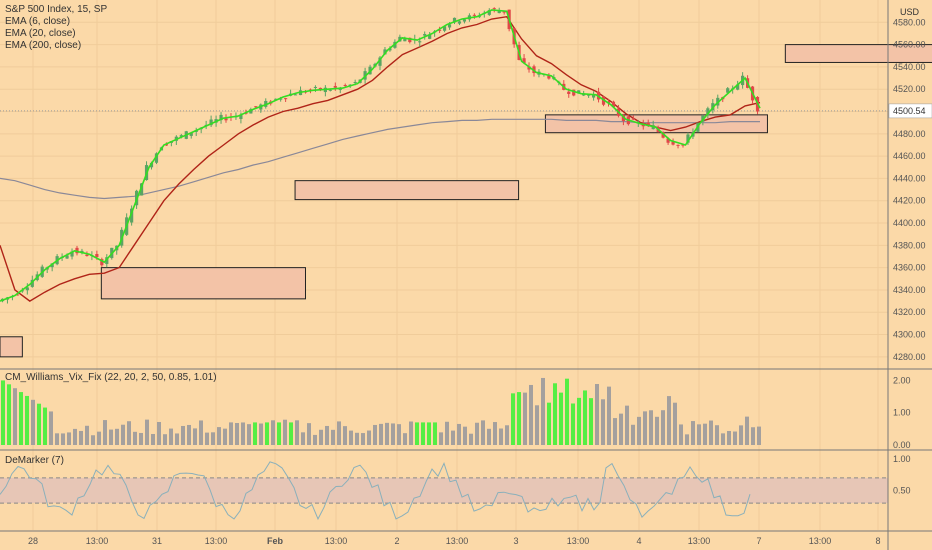  Describe the element at coordinates (758, 541) in the screenshot. I see `time-tick-label: 7` at that location.